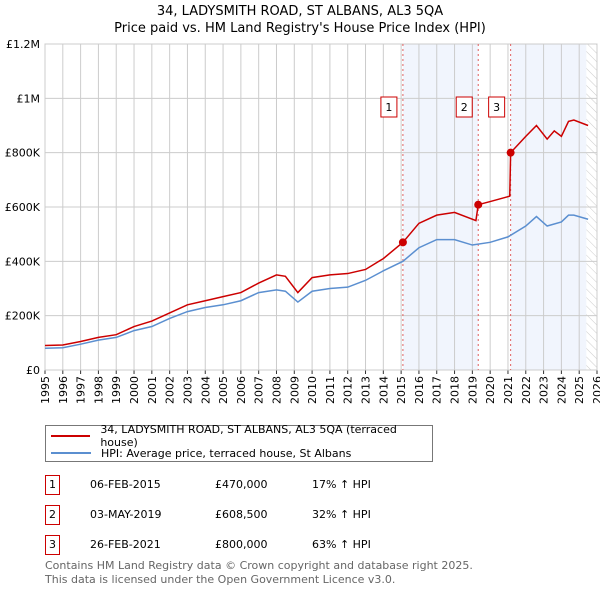 The width and height of the screenshot is (600, 590). I want to click on x-tick-label: 1997, so click(81, 390).